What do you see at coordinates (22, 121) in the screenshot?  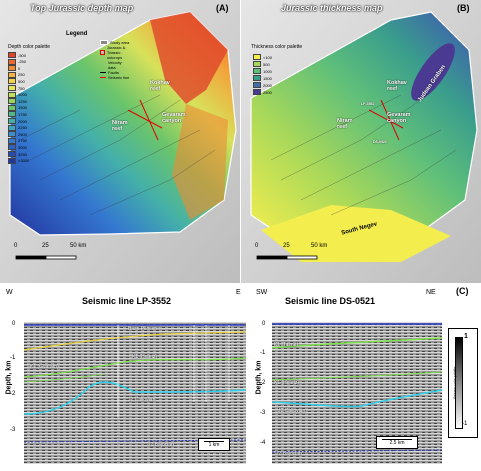 I see `palette-label: 2000` at bounding box center [22, 121].